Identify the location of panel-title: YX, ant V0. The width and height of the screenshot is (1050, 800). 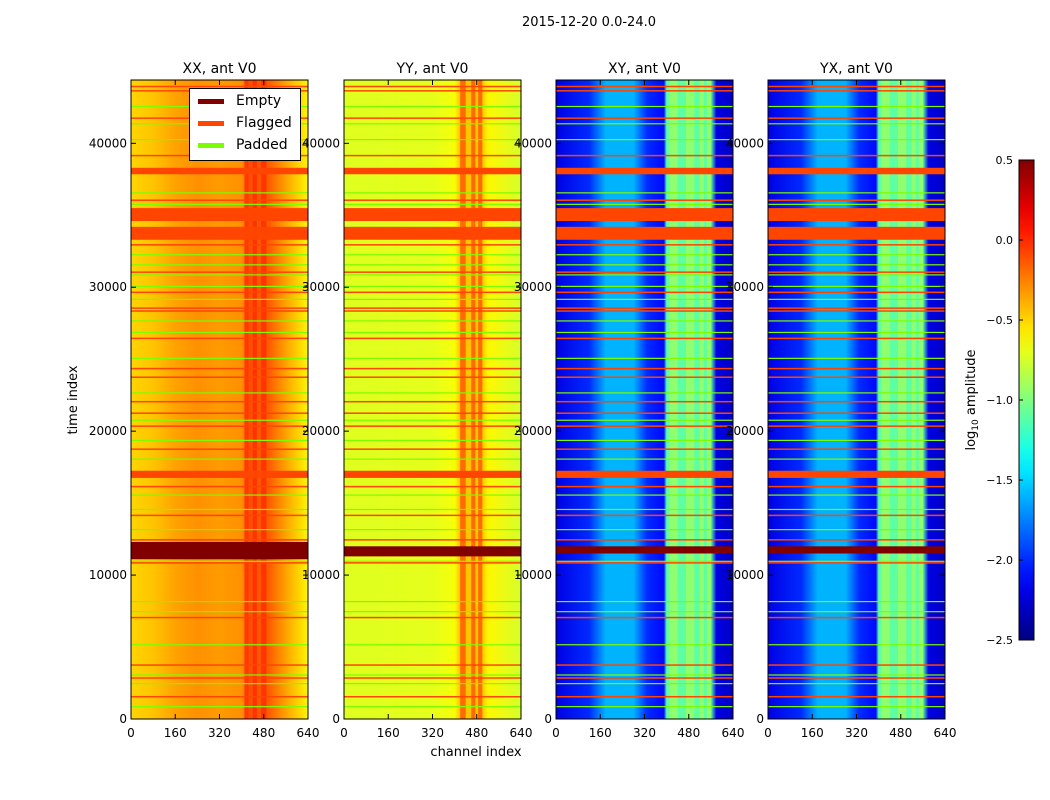
(856, 69).